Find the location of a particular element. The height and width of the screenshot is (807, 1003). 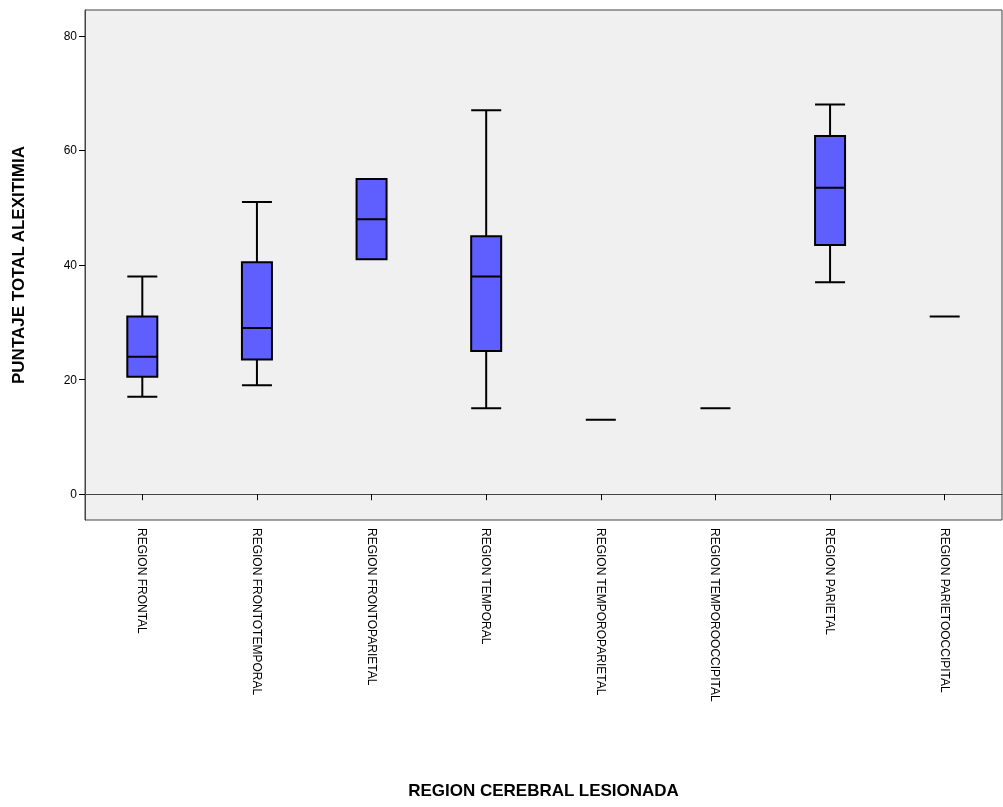

y-tick-label: 0 is located at coordinates (74, 494).